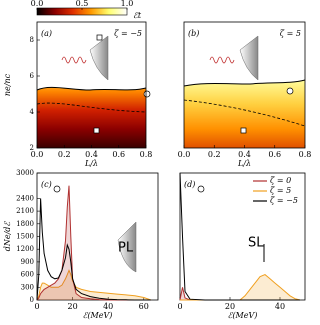 The height and width of the screenshot is (325, 320). Describe the element at coordinates (144, 306) in the screenshot. I see `x-tick-label: 60` at that location.